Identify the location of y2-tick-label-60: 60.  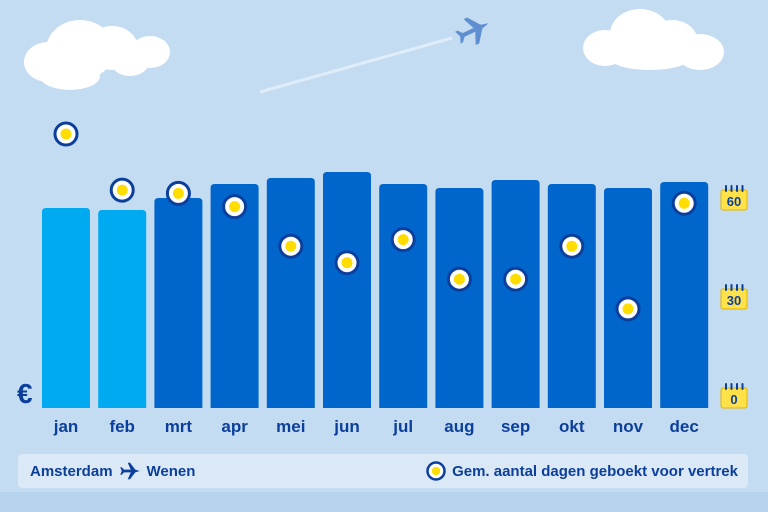
(734, 201).